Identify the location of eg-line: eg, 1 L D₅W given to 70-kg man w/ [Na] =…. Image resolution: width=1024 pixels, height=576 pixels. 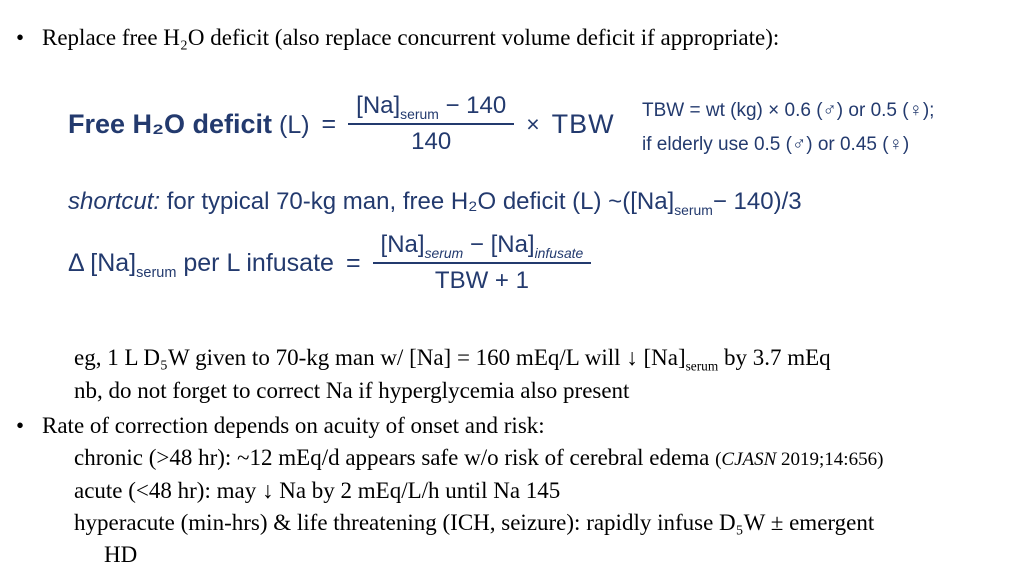
(452, 358).